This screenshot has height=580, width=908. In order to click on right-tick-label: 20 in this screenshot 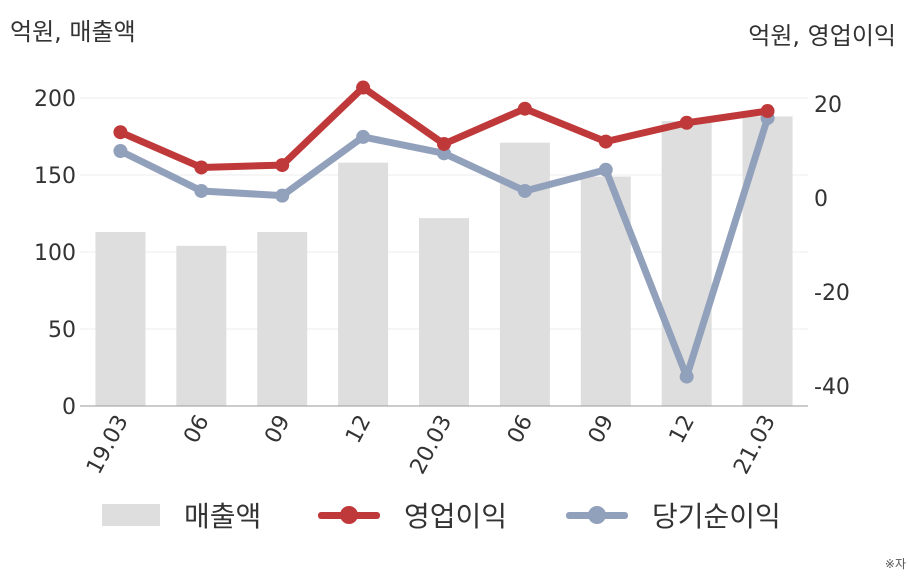, I will do `click(828, 105)`.